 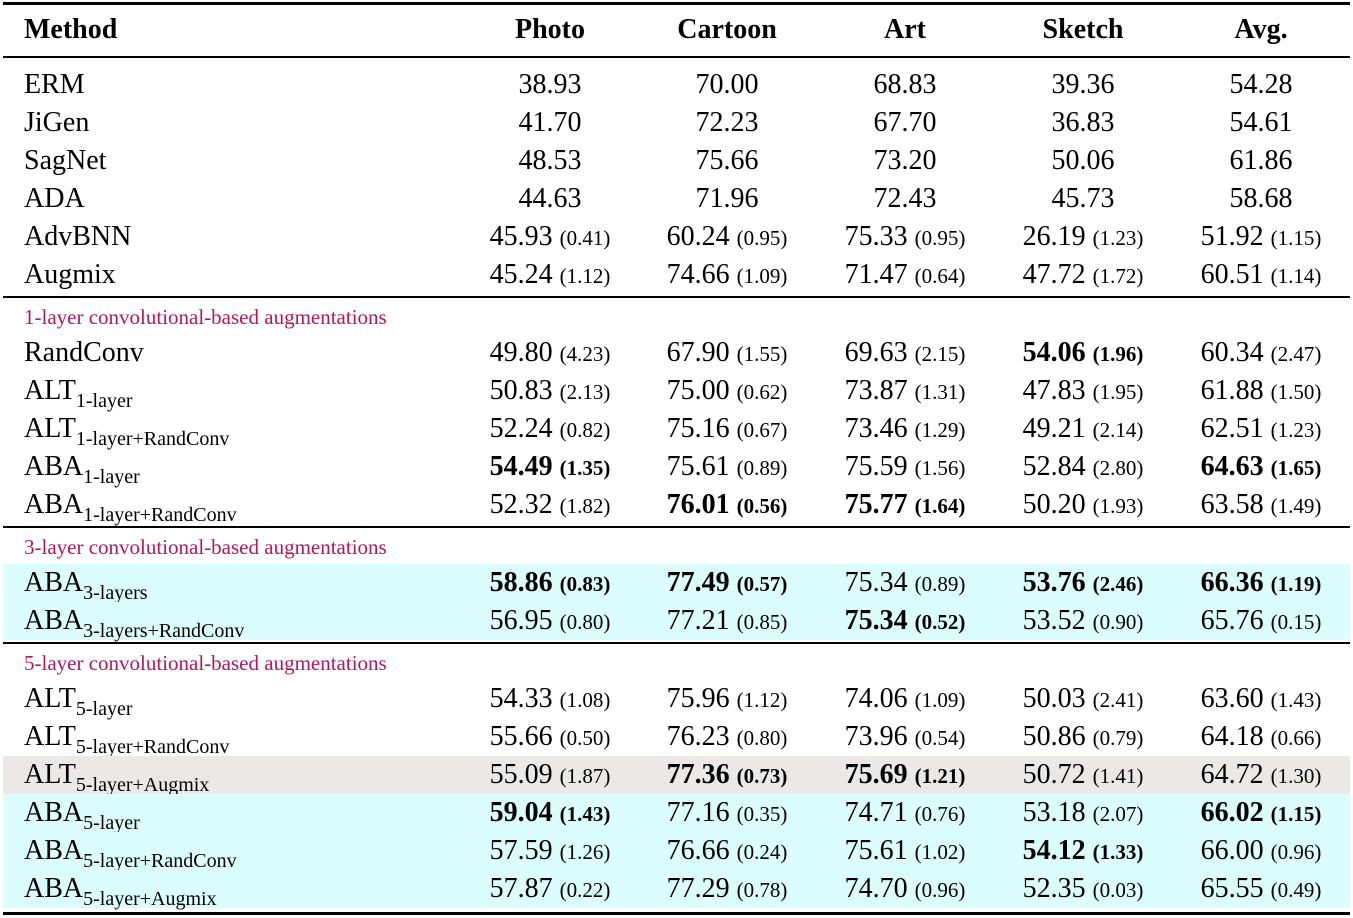 I want to click on table-cell: 52.32 (1.82), so click(x=550, y=507).